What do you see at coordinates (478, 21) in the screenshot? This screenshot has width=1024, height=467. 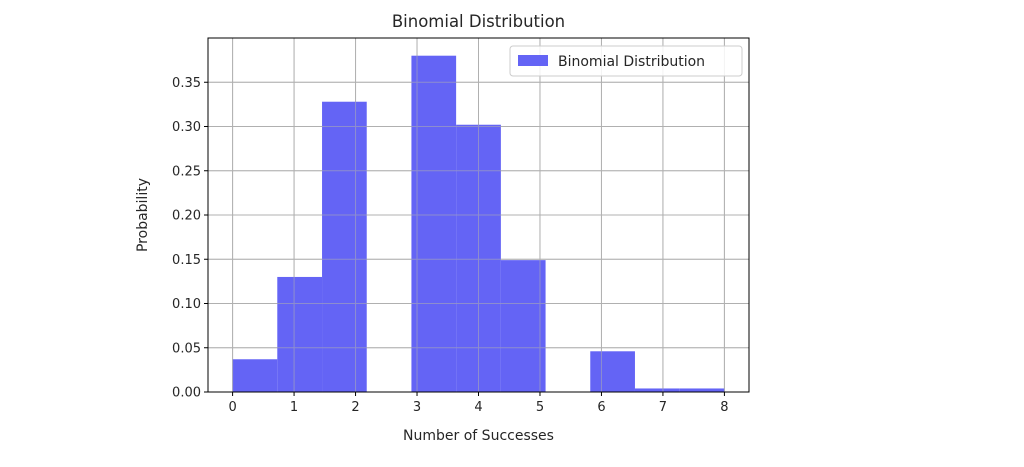 I see `chart-title: Binomial Distribution` at bounding box center [478, 21].